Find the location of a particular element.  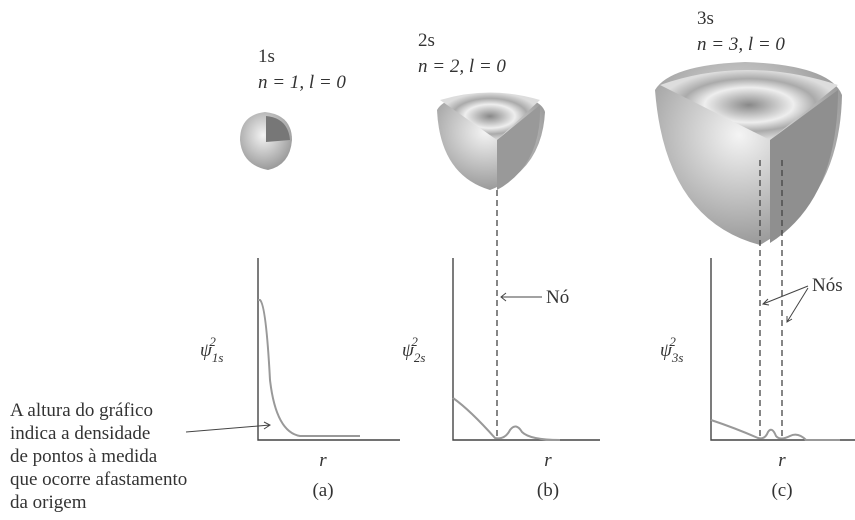

caption: (a) is located at coordinates (322, 490).